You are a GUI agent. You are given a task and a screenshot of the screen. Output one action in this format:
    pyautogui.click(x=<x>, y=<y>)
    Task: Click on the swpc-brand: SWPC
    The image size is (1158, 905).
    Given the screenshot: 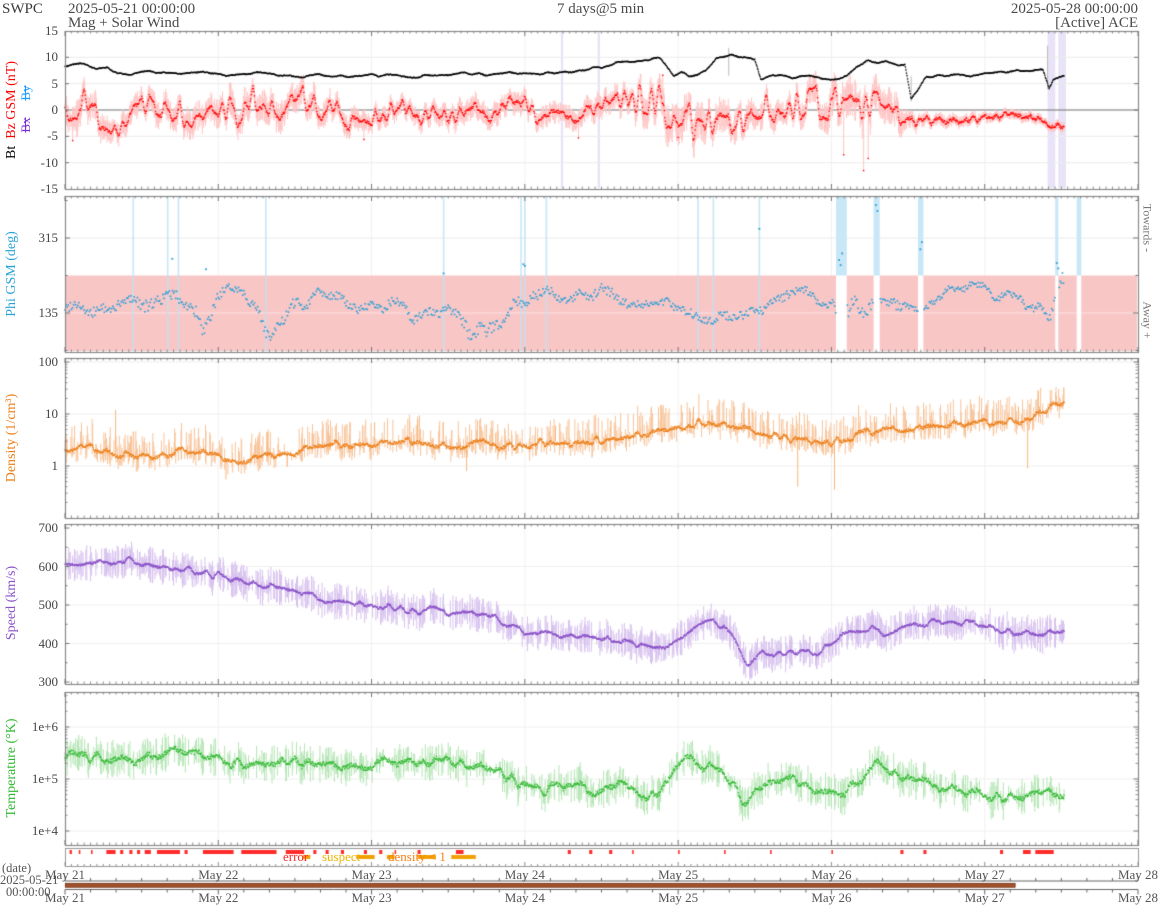 What is the action you would take?
    pyautogui.click(x=22, y=9)
    